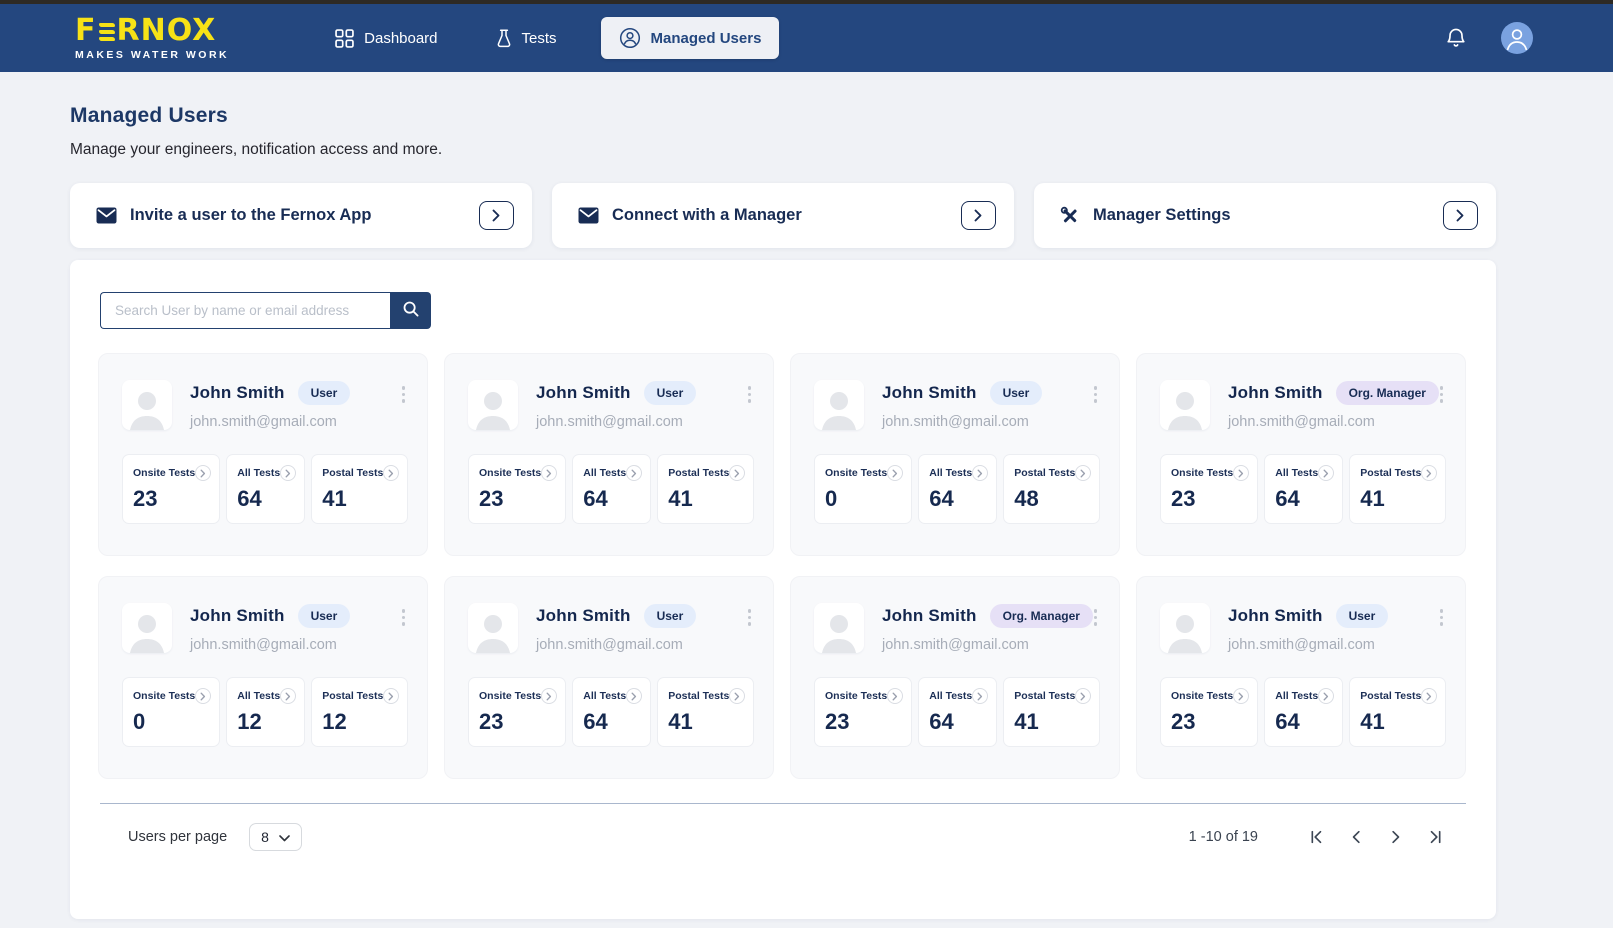  What do you see at coordinates (806, 2) in the screenshot?
I see `window-top-strip` at bounding box center [806, 2].